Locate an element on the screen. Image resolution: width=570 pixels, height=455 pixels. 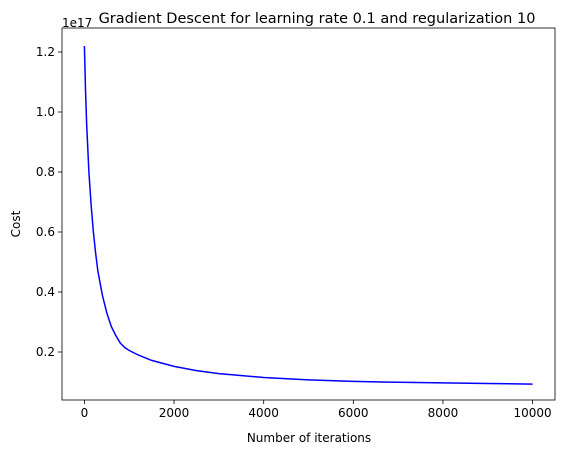
x-tick-label: 4000 is located at coordinates (263, 413).